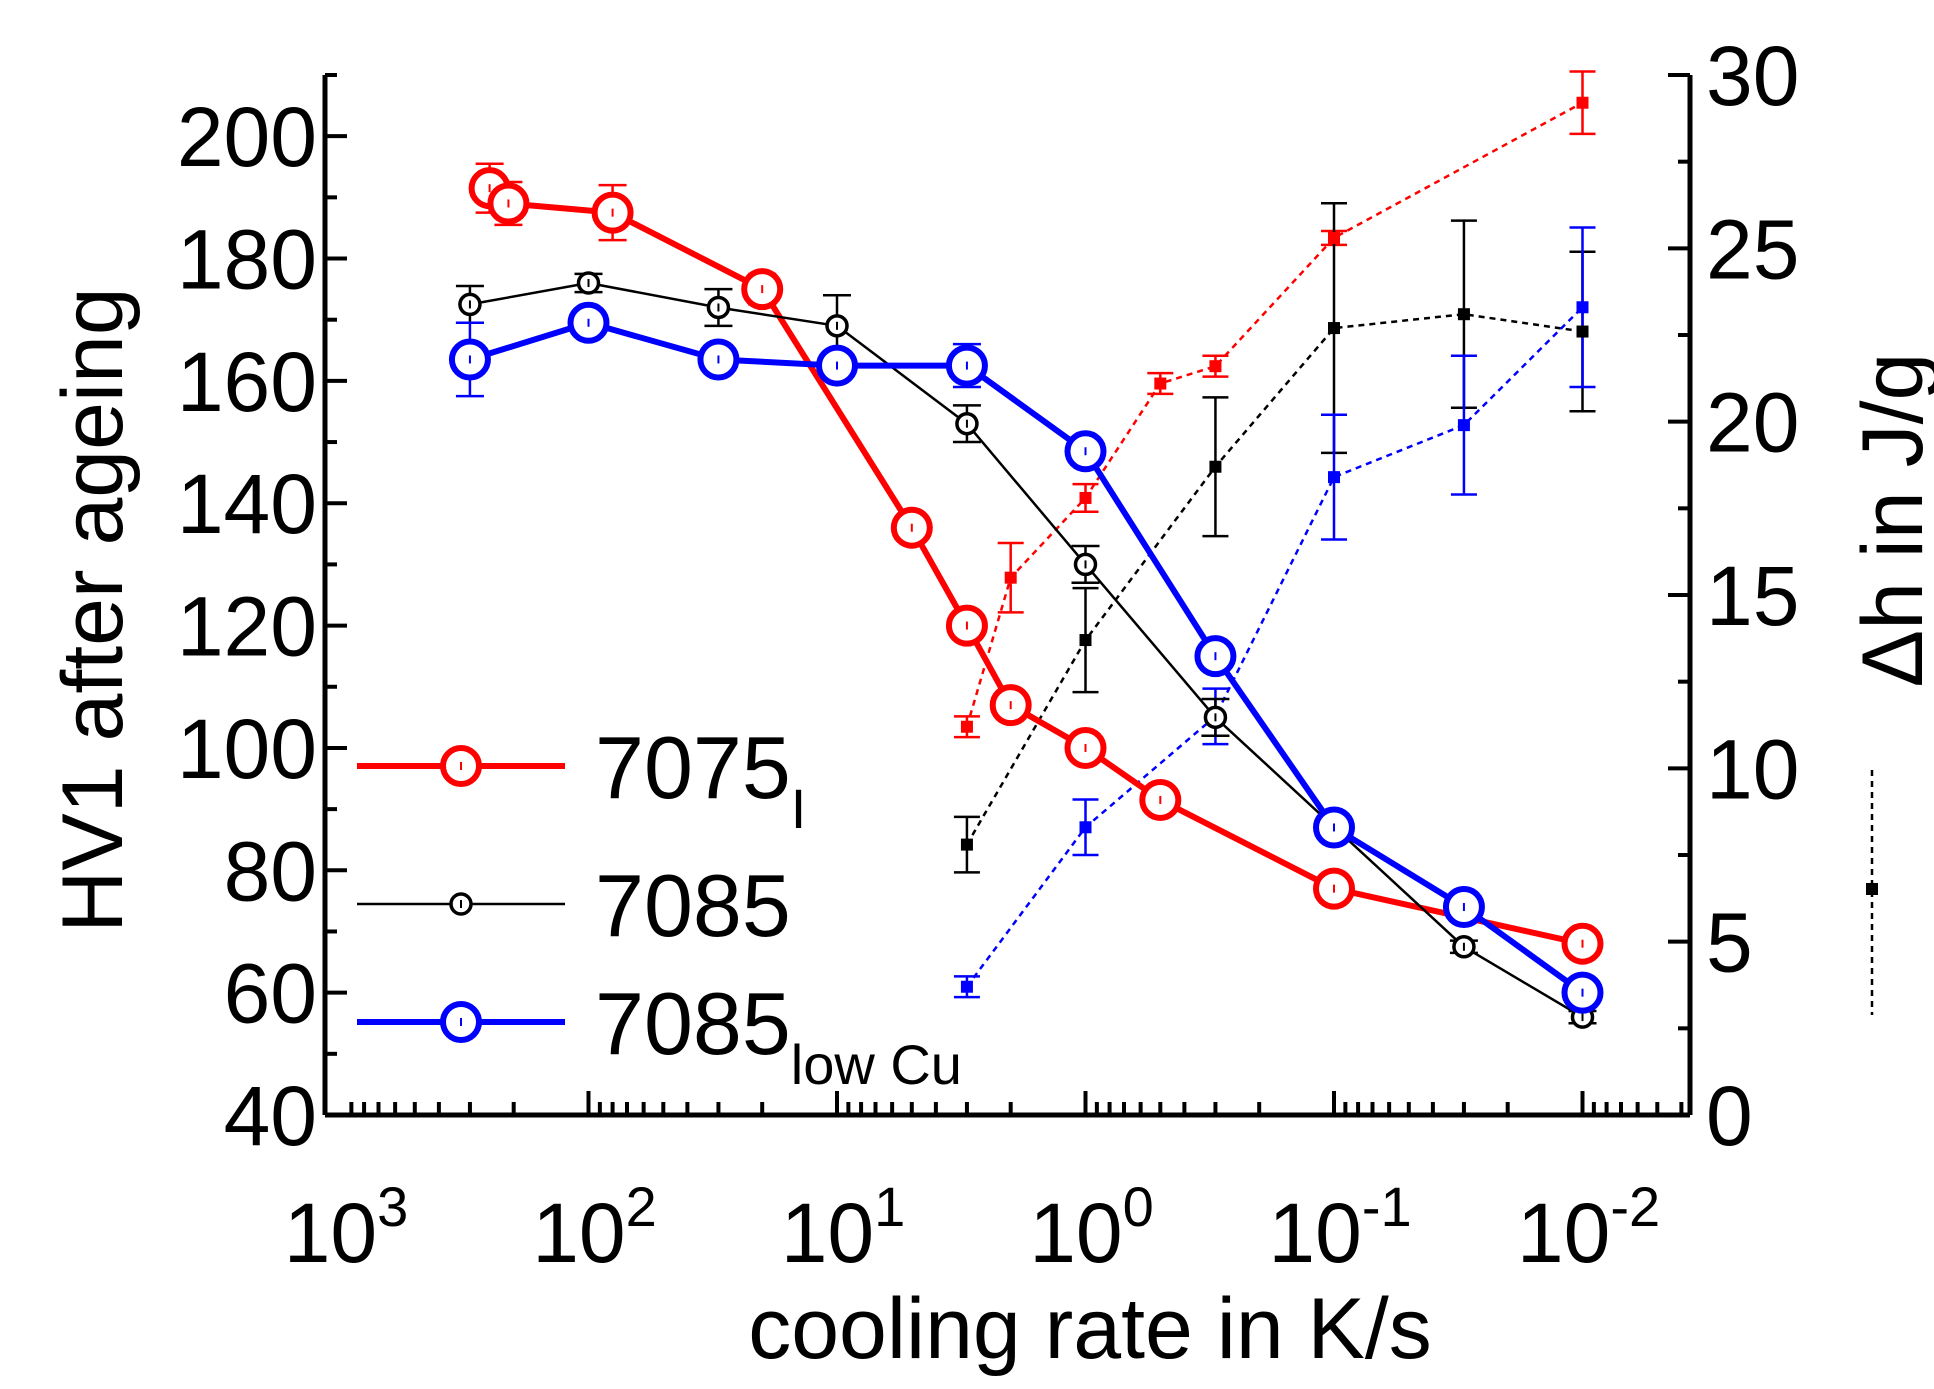  I want to click on y-right-tick-label-15: 15, so click(1752, 596).